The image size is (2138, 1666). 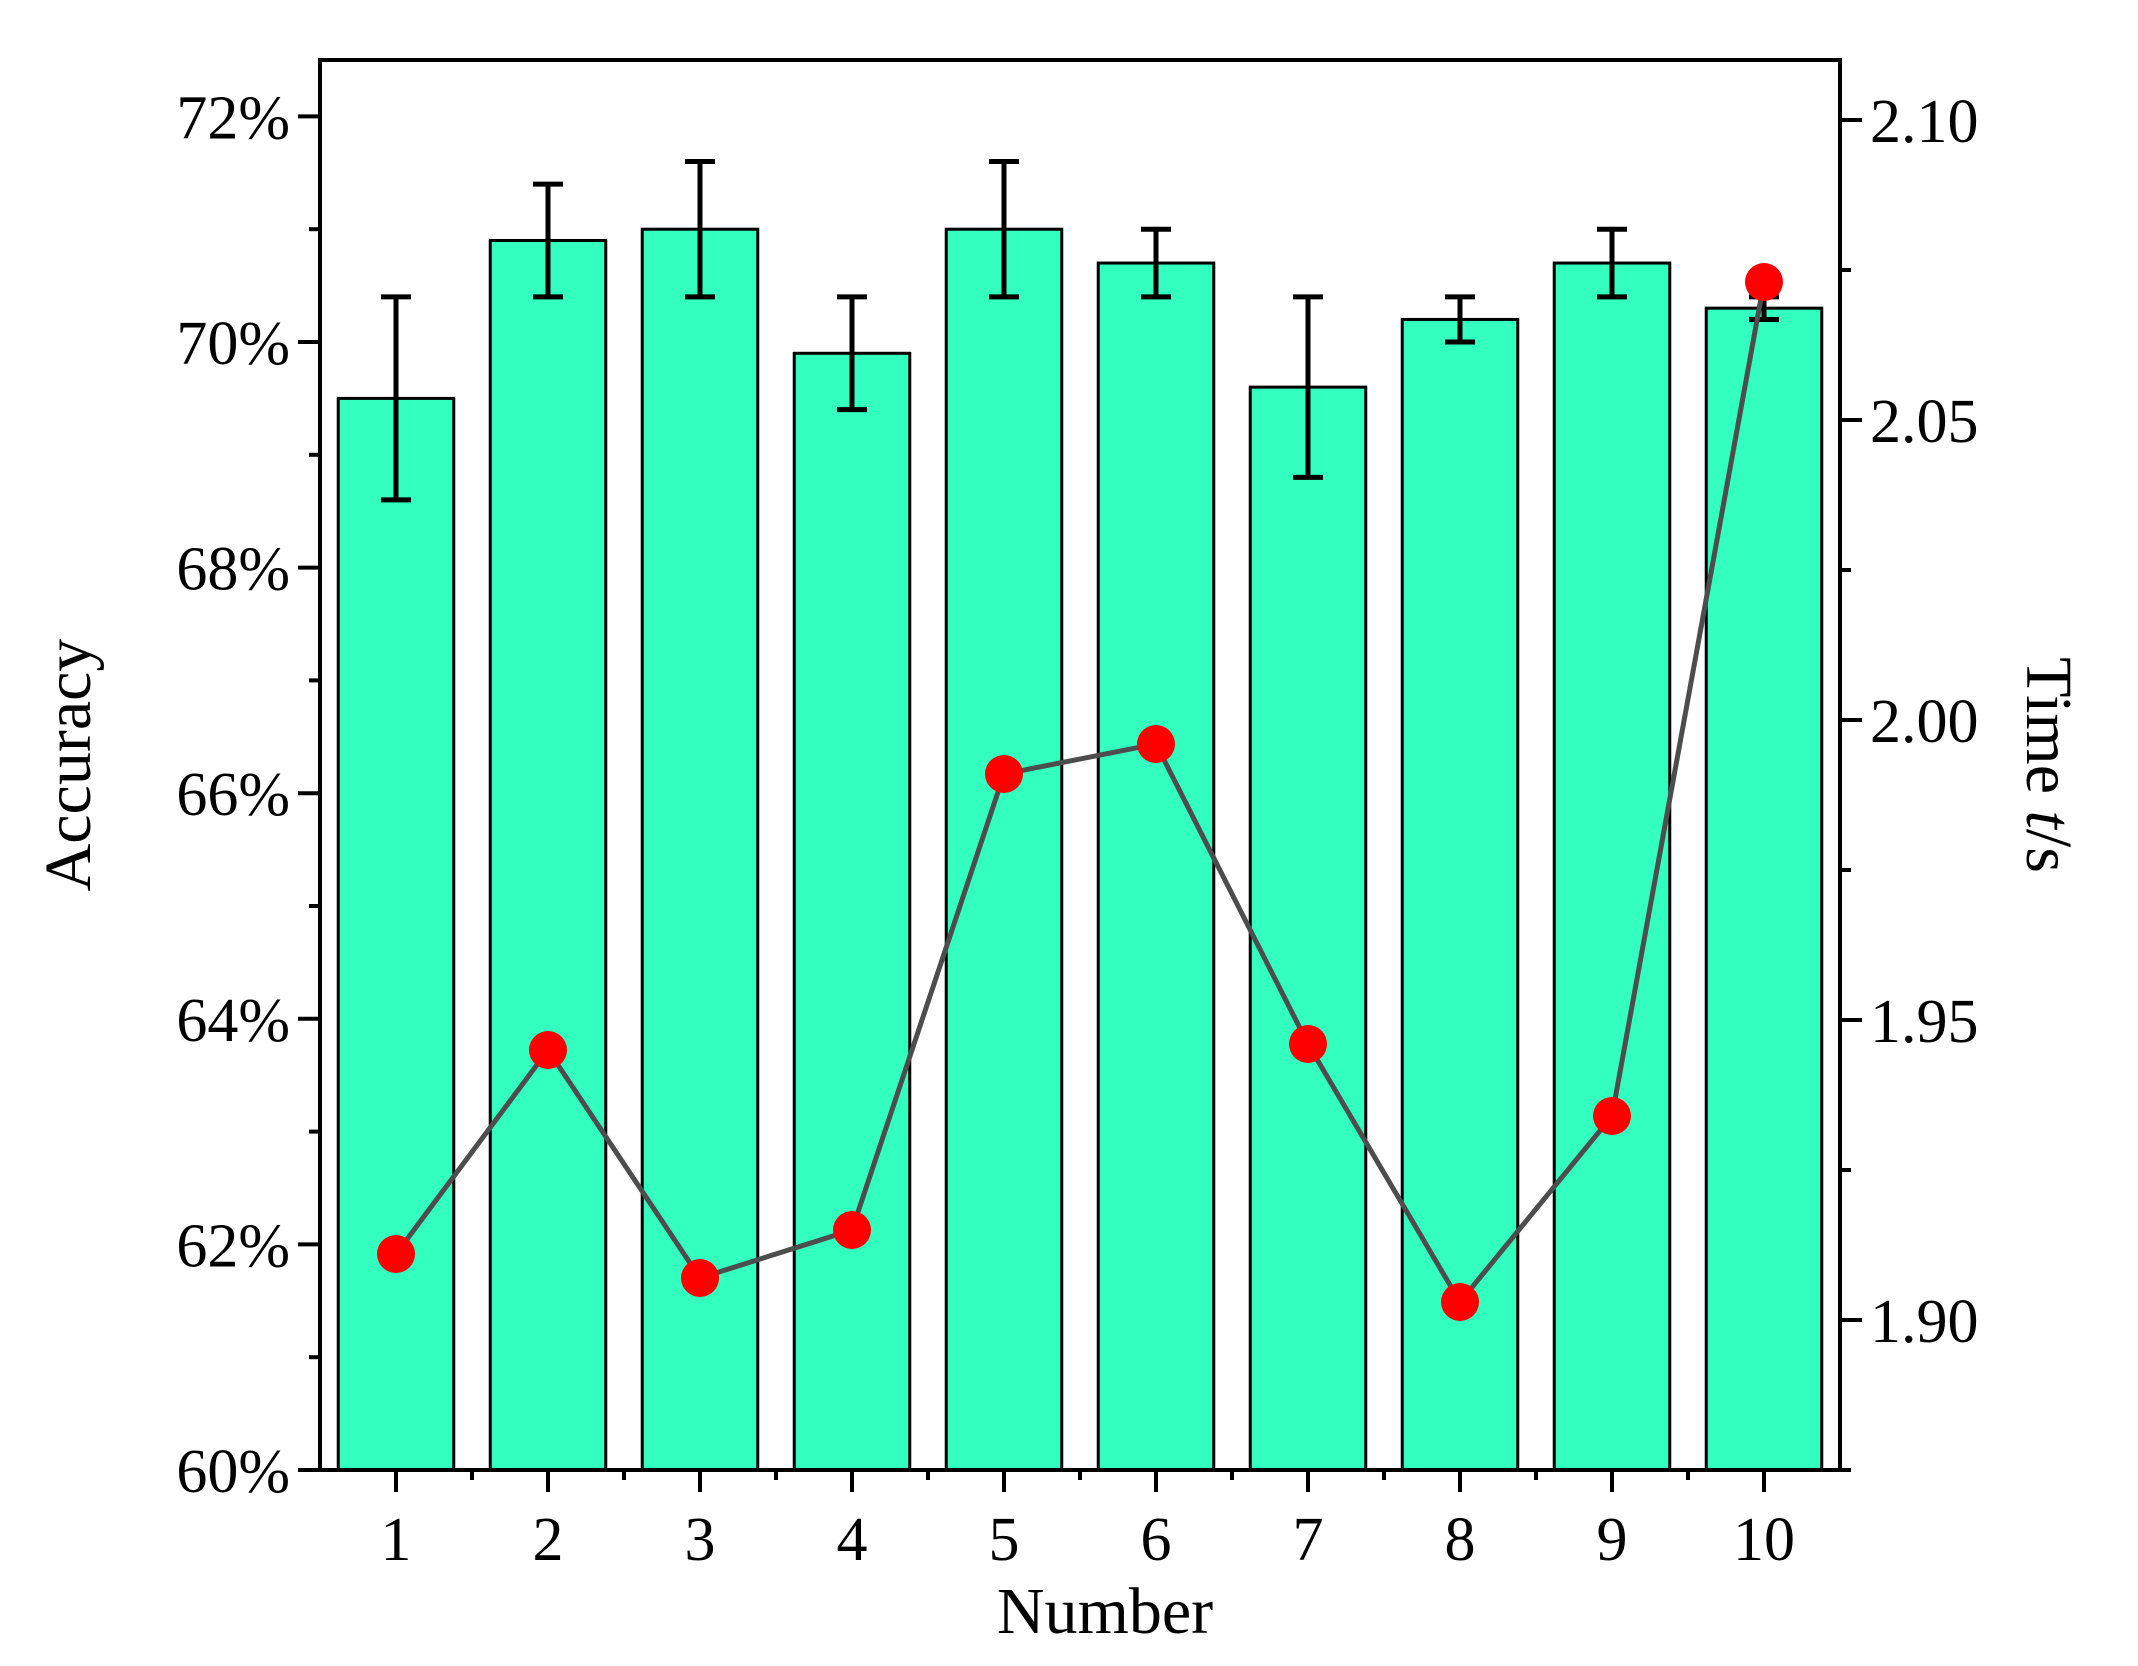 What do you see at coordinates (2048, 821) in the screenshot?
I see `y2-axis-title-variable: t` at bounding box center [2048, 821].